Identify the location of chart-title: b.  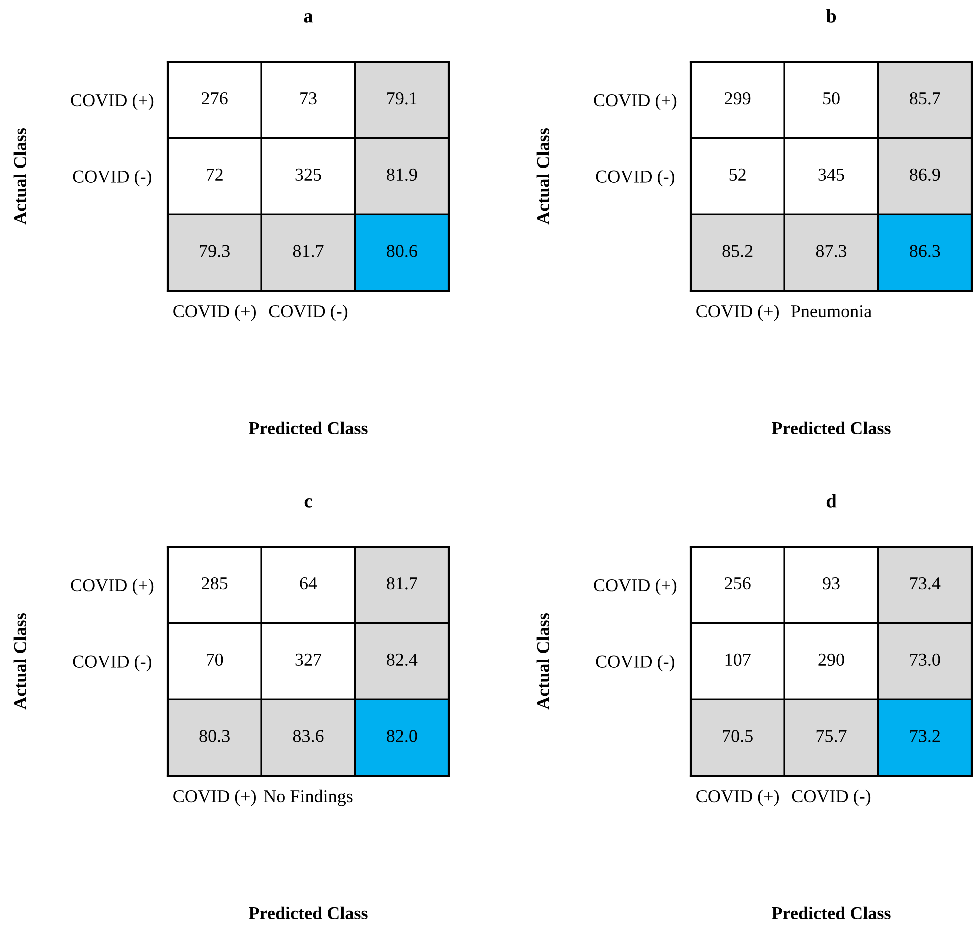
(831, 16).